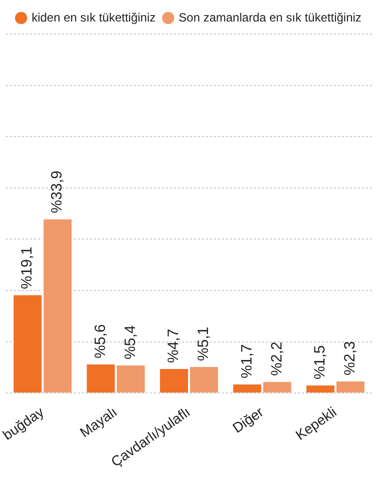 The image size is (378, 480). What do you see at coordinates (100, 341) in the screenshot?
I see `data-label: %5,6` at bounding box center [100, 341].